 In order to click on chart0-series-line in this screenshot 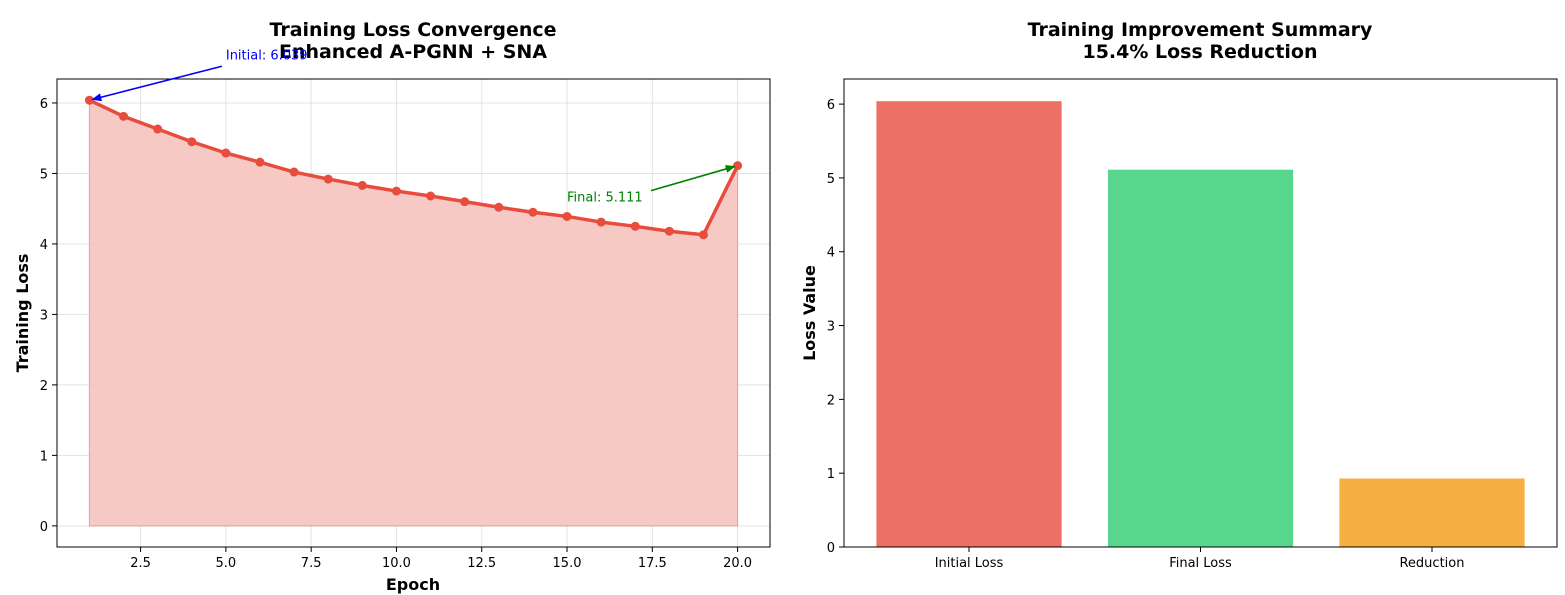, I will do `click(414, 167)`.